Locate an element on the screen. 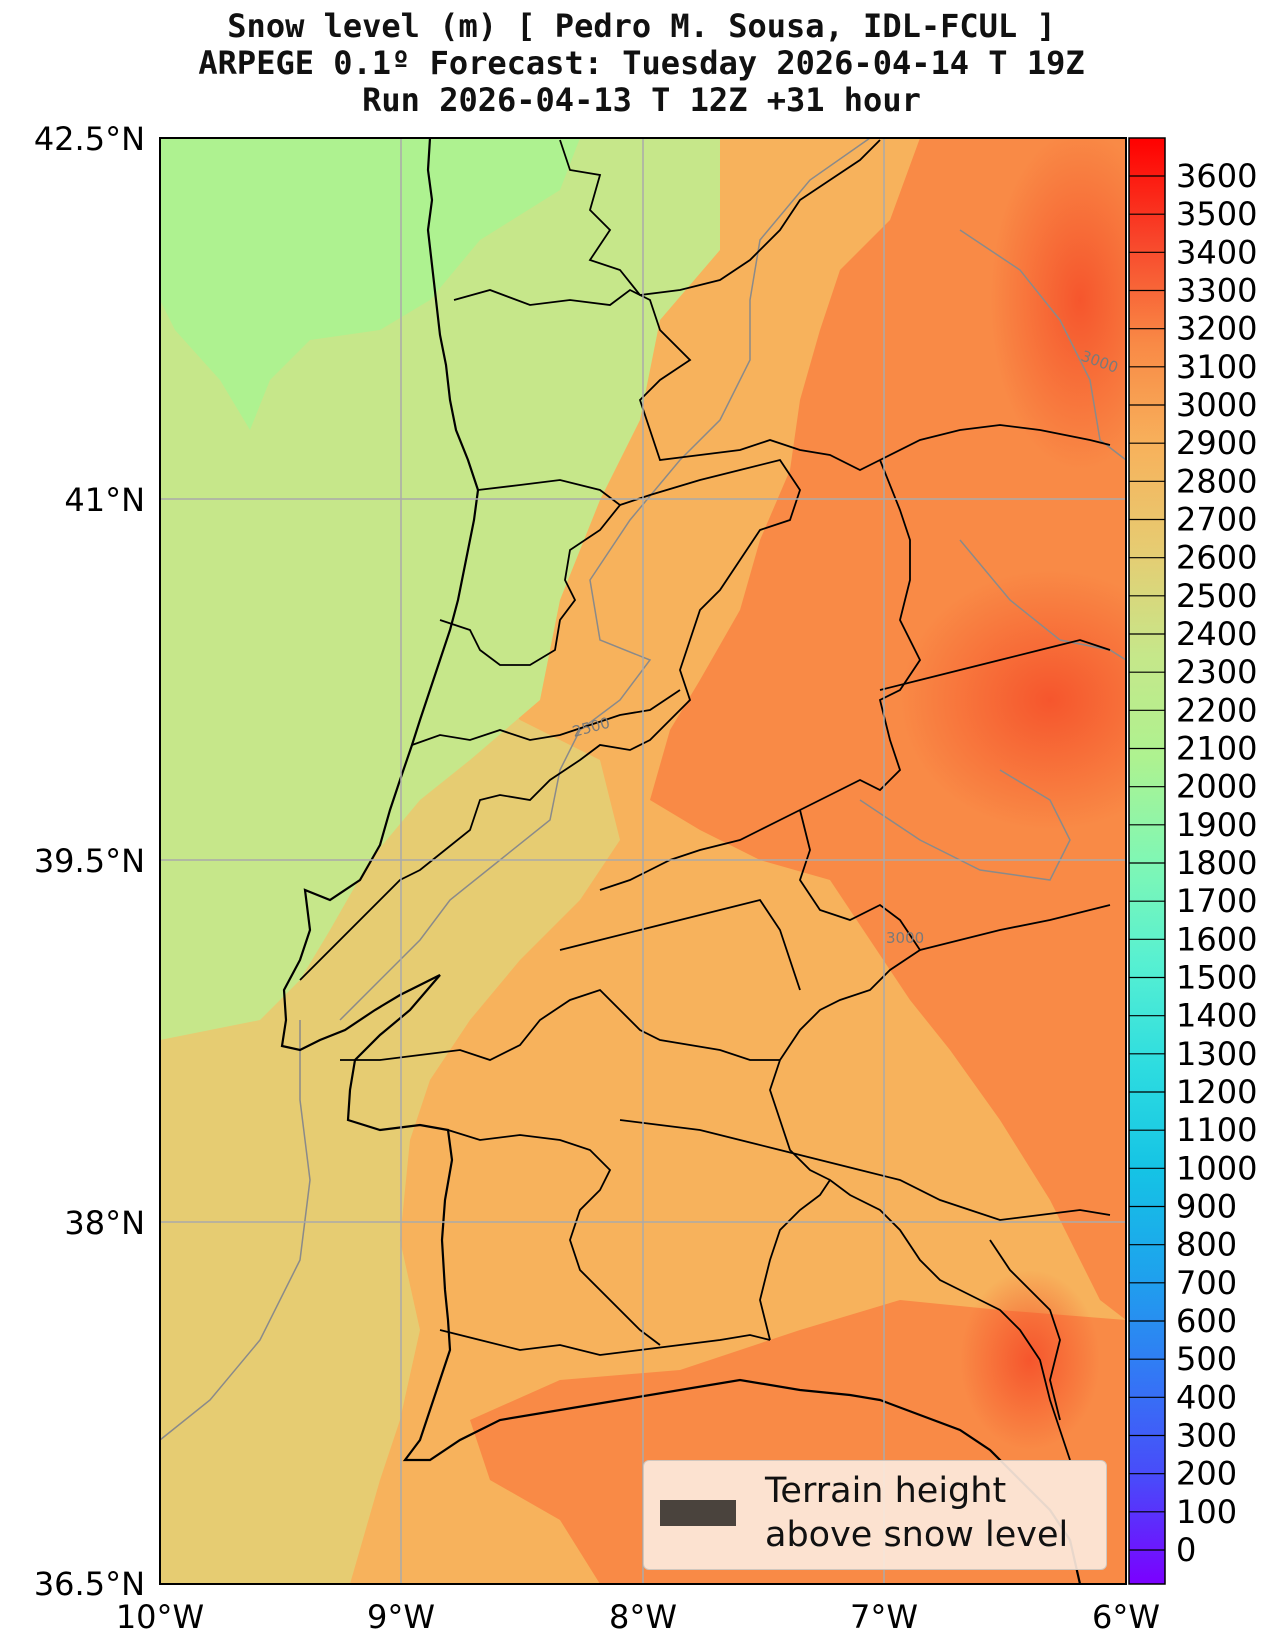 This screenshot has width=1283, height=1644. legend-label: Terrain height above snow level is located at coordinates (916, 1513).